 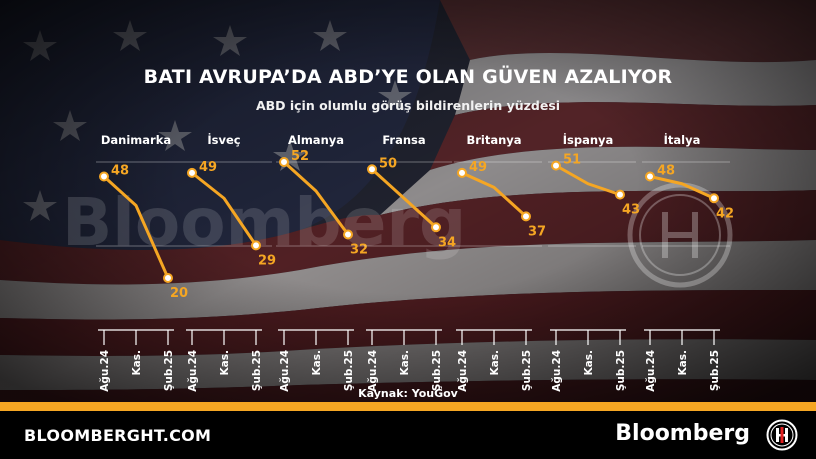 What do you see at coordinates (447, 242) in the screenshot?
I see `data-label-end: 34` at bounding box center [447, 242].